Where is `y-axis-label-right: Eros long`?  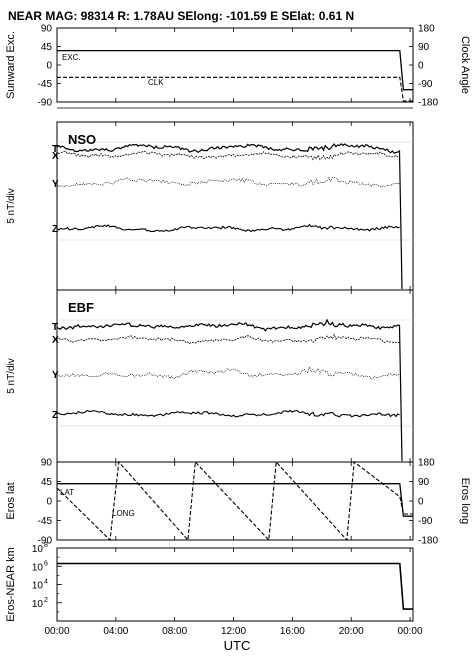 y-axis-label-right: Eros long is located at coordinates (465, 501).